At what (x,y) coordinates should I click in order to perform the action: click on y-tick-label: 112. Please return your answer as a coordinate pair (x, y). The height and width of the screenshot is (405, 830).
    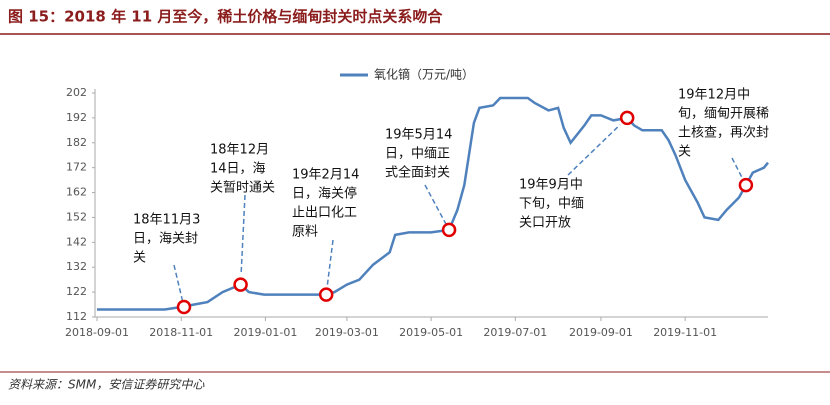
    Looking at the image, I should click on (76, 316).